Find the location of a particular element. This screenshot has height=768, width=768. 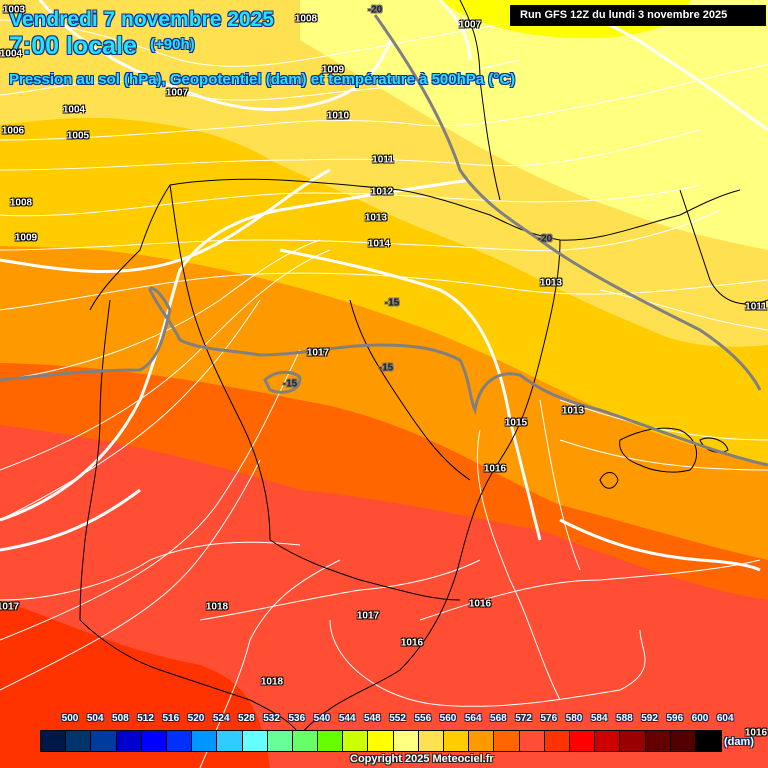

legend-tick: 536 is located at coordinates (297, 718).